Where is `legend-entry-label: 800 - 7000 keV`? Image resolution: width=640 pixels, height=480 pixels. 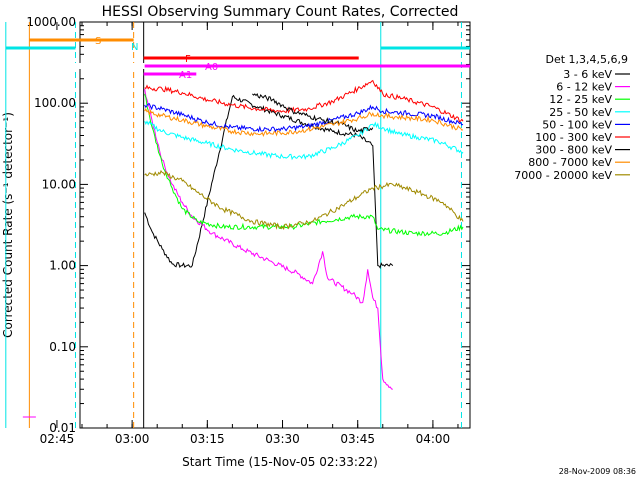 legend-entry-label: 800 - 7000 keV is located at coordinates (570, 162).